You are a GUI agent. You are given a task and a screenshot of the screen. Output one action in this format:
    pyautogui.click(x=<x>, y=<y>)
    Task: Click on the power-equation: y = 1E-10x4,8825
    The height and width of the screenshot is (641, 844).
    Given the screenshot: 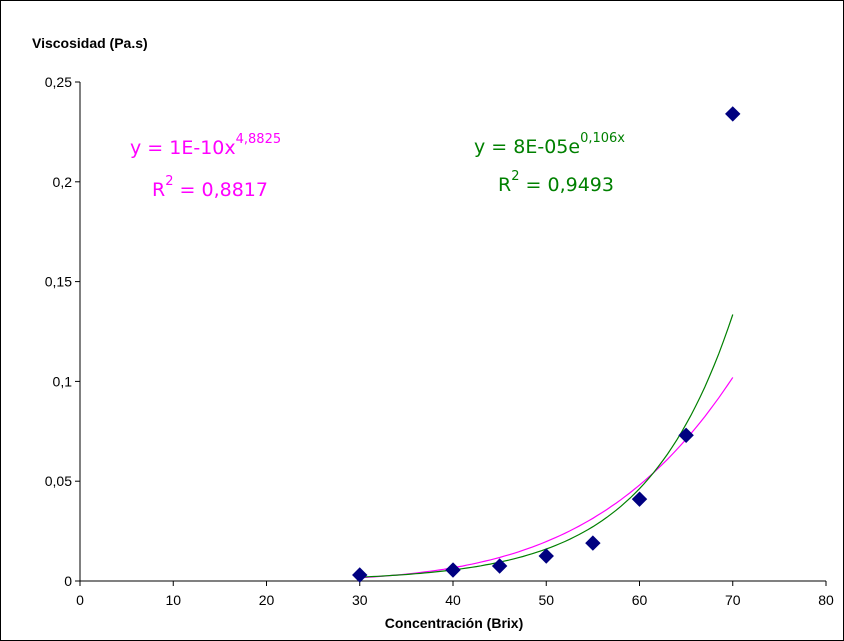 What is the action you would take?
    pyautogui.click(x=205, y=145)
    